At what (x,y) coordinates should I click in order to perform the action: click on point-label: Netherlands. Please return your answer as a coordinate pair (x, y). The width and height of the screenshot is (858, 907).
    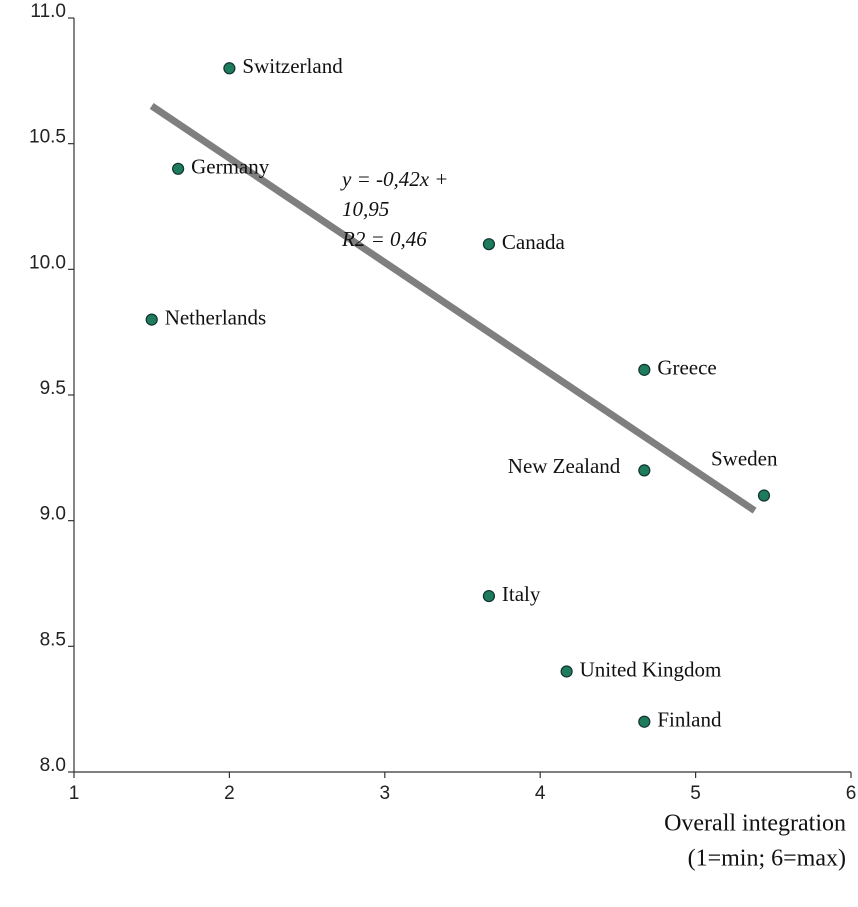
    Looking at the image, I should click on (215, 317).